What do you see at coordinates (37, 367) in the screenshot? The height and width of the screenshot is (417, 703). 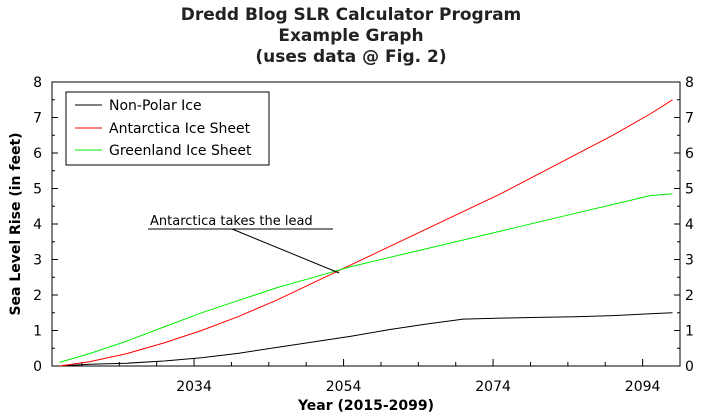 I see `y-tick-label-left: 0` at bounding box center [37, 367].